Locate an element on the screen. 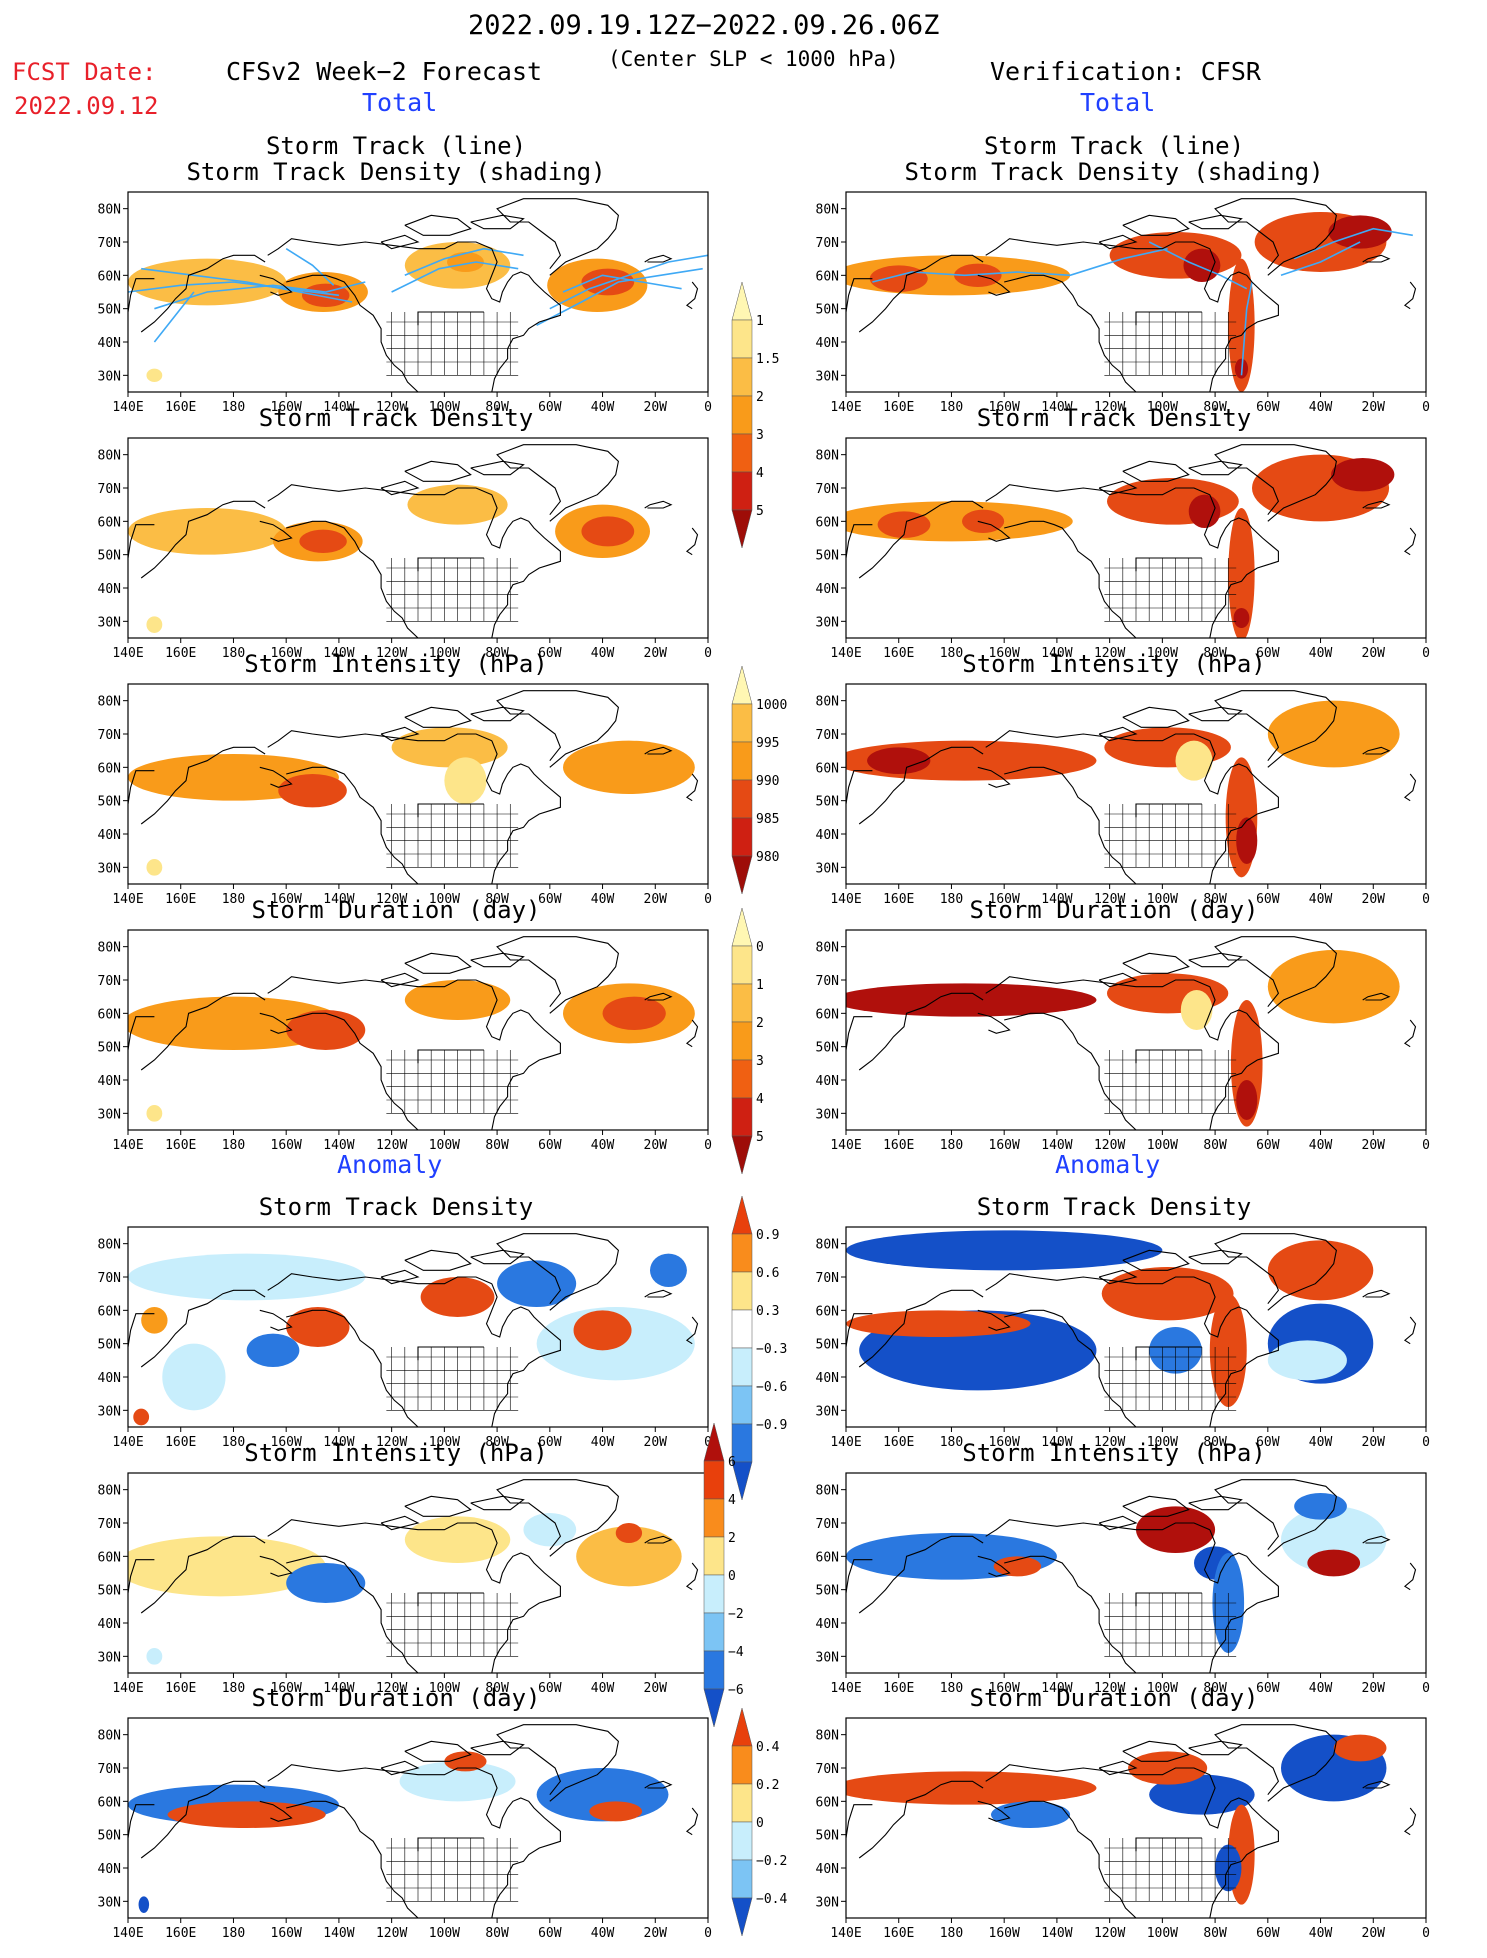 The image size is (1487, 1958). colorbar-label: −0.6 is located at coordinates (771, 1387).